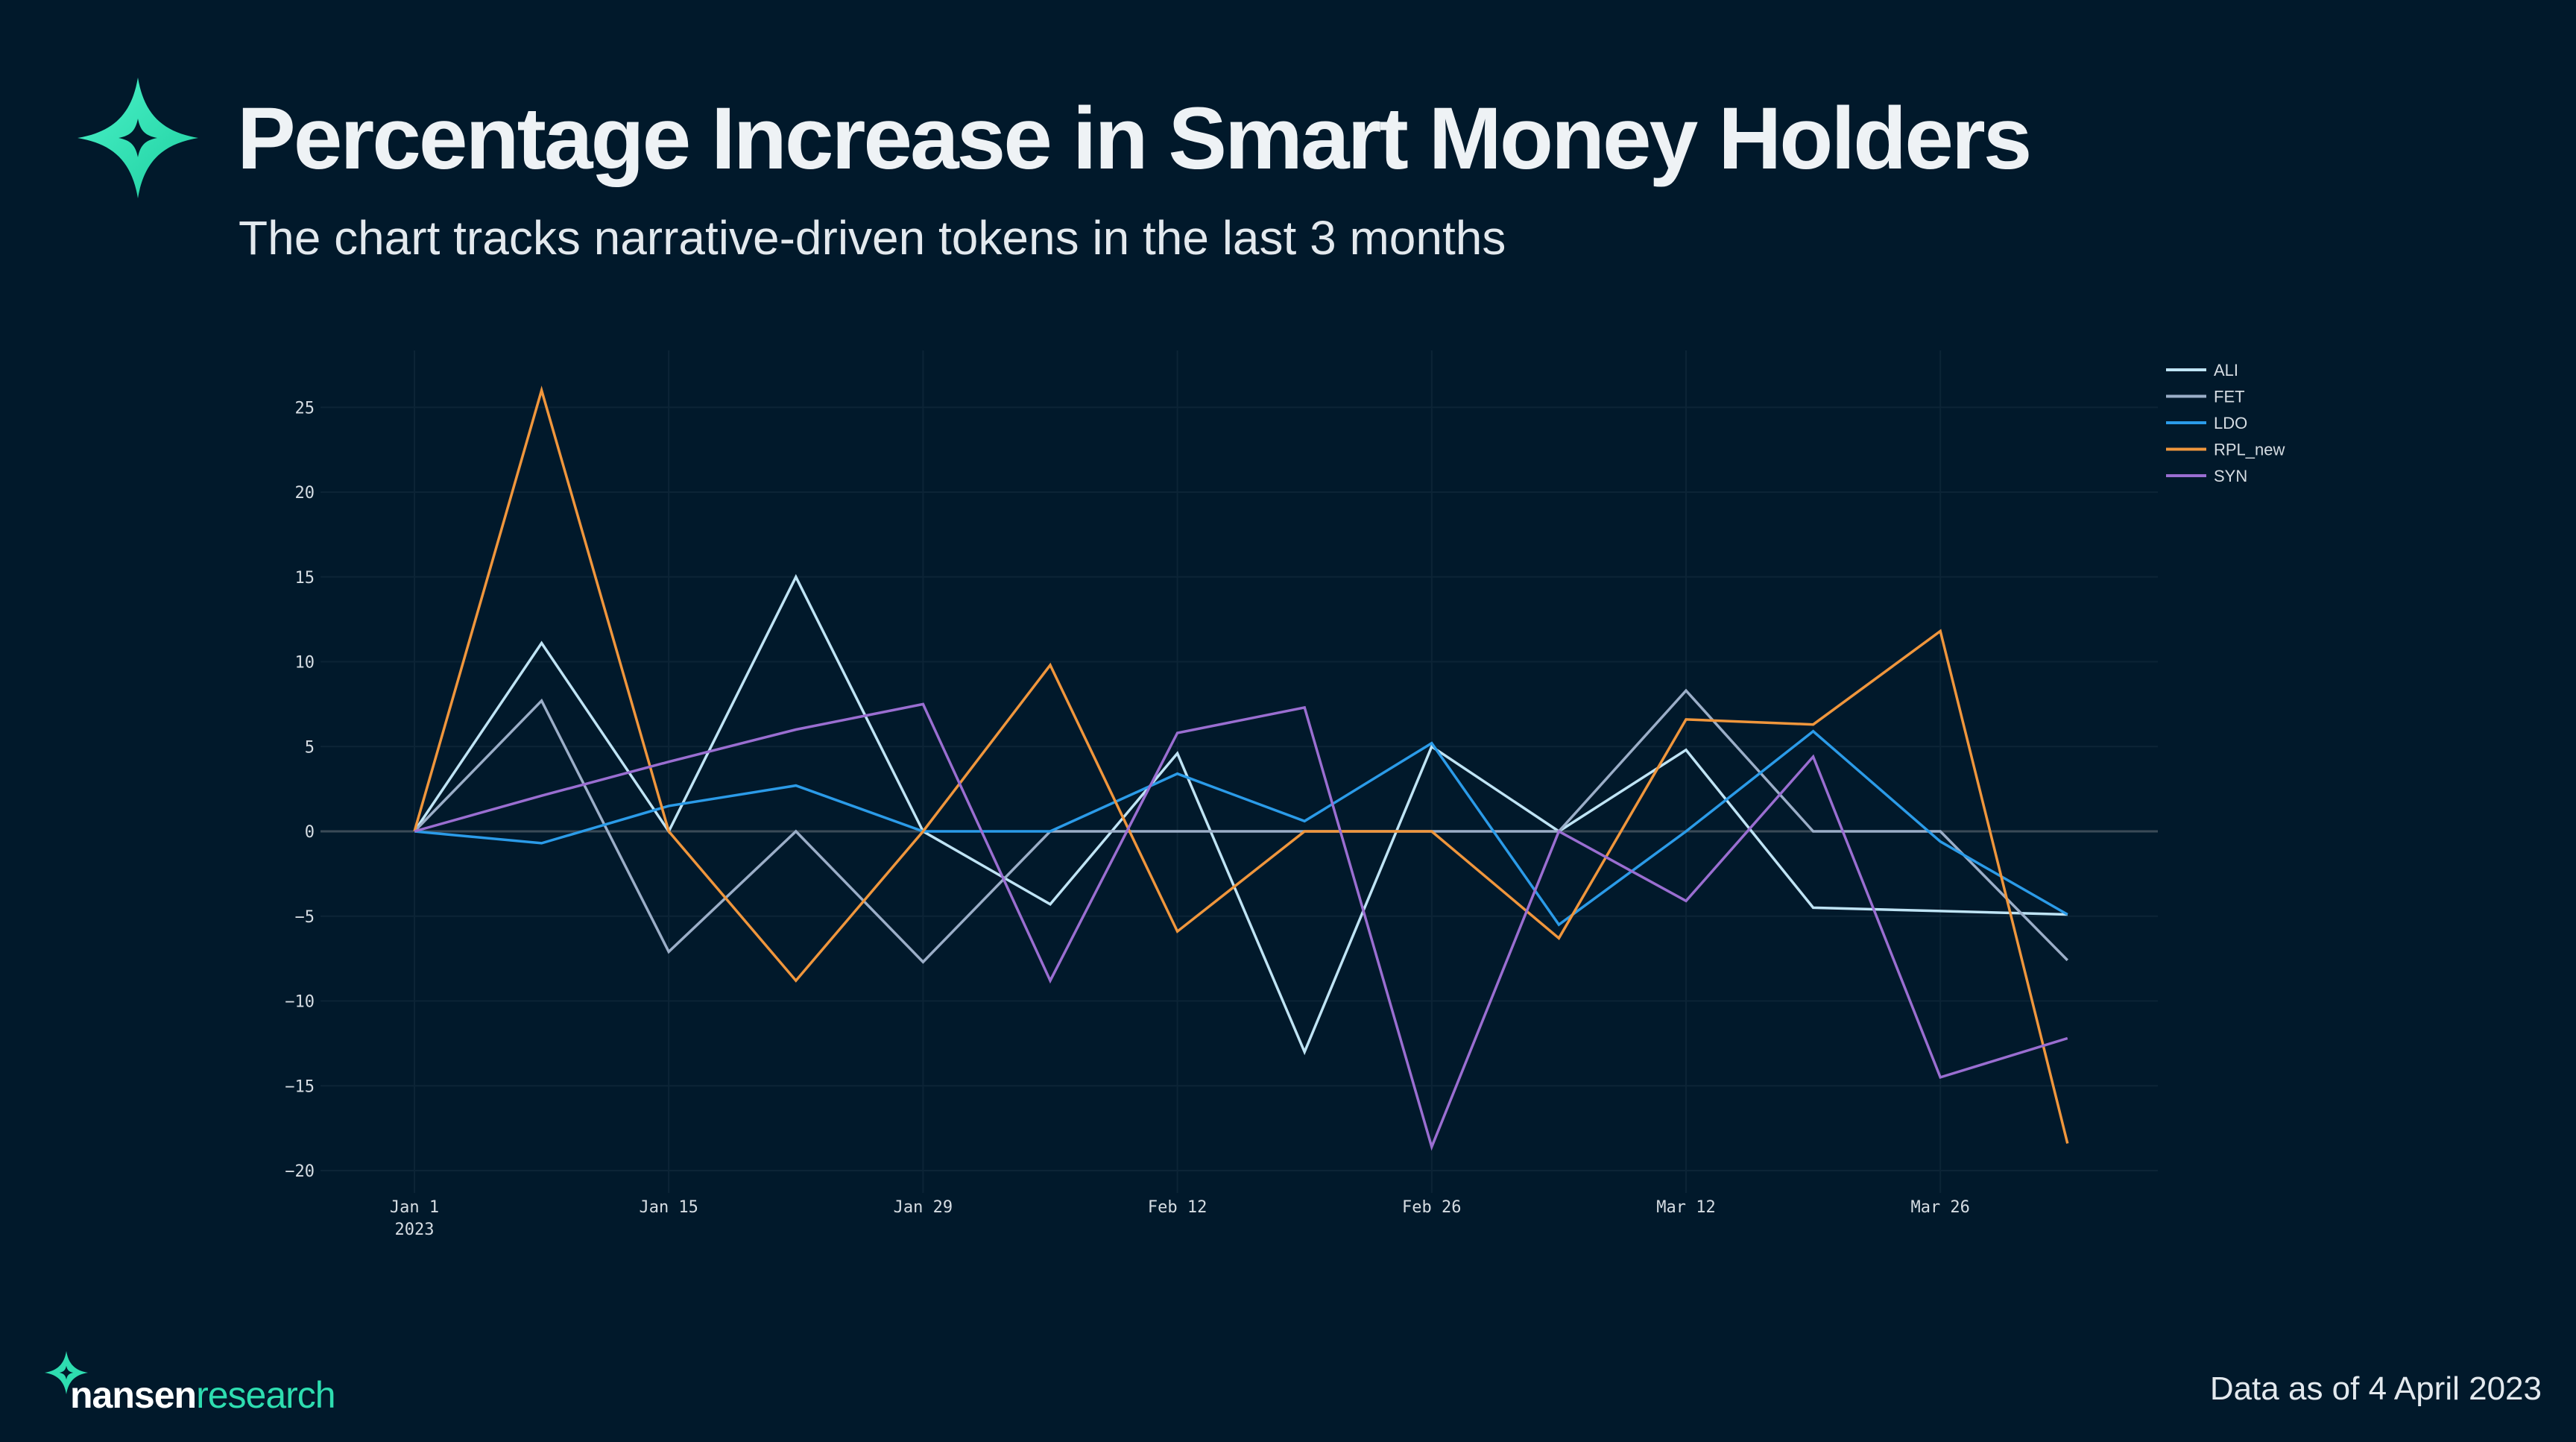 The image size is (2576, 1442). What do you see at coordinates (310, 832) in the screenshot?
I see `y-tick-label: 0` at bounding box center [310, 832].